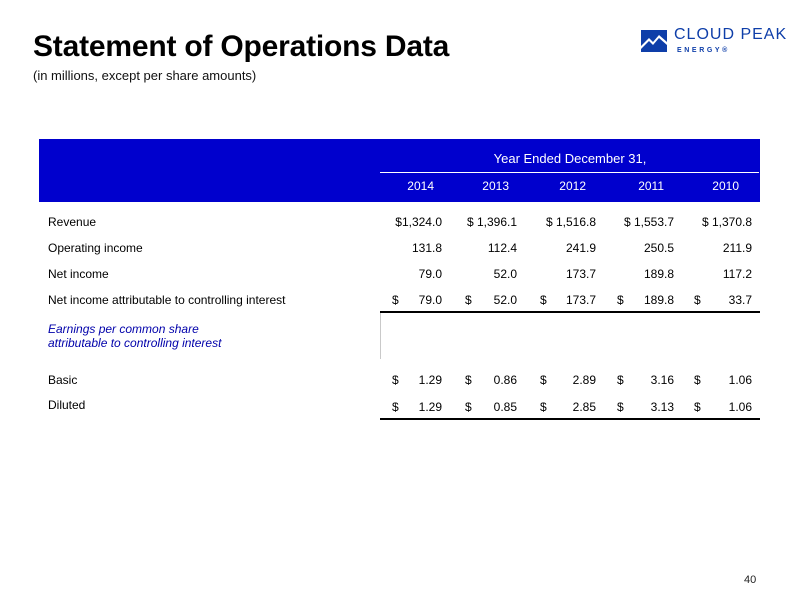 This screenshot has width=800, height=600. I want to click on mountain-logo-icon, so click(654, 41).